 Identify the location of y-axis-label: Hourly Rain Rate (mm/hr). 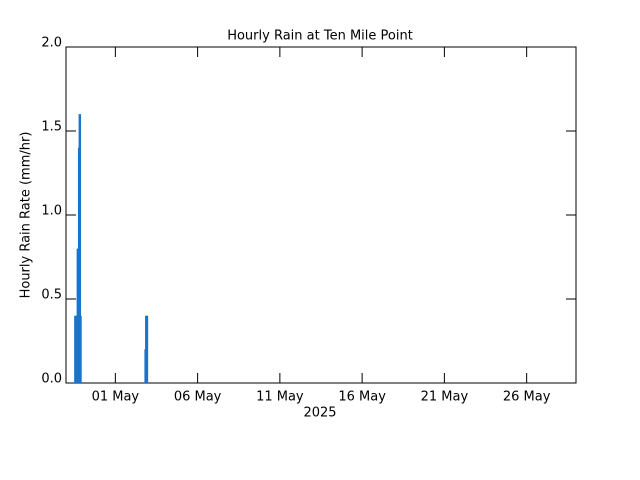
(26, 215).